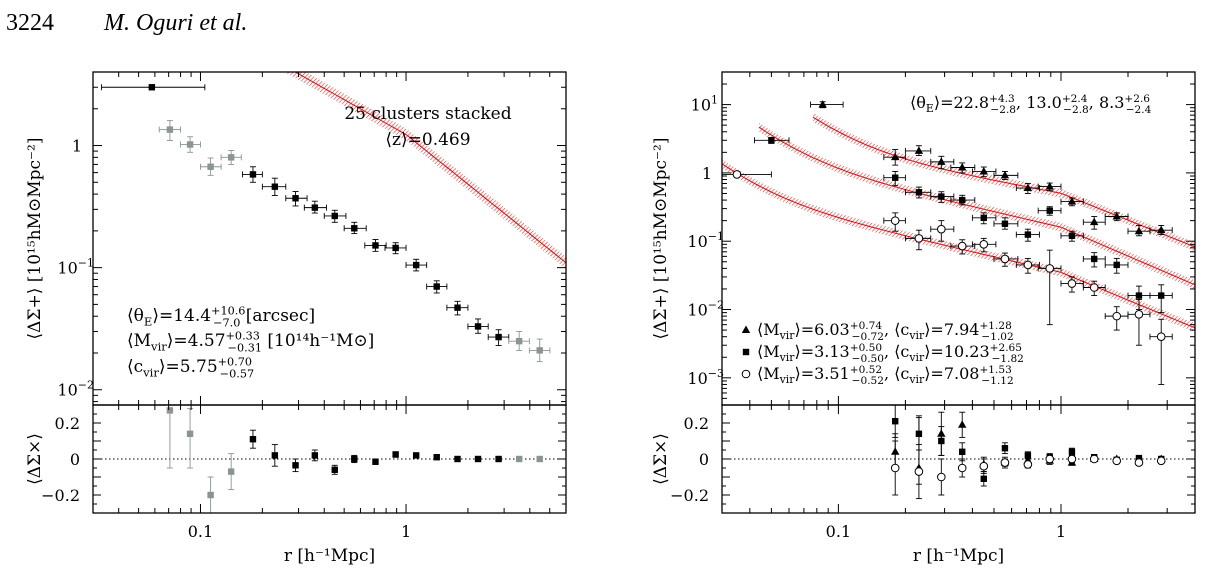  I want to click on author-line: M. Oguri et al., so click(176, 23).